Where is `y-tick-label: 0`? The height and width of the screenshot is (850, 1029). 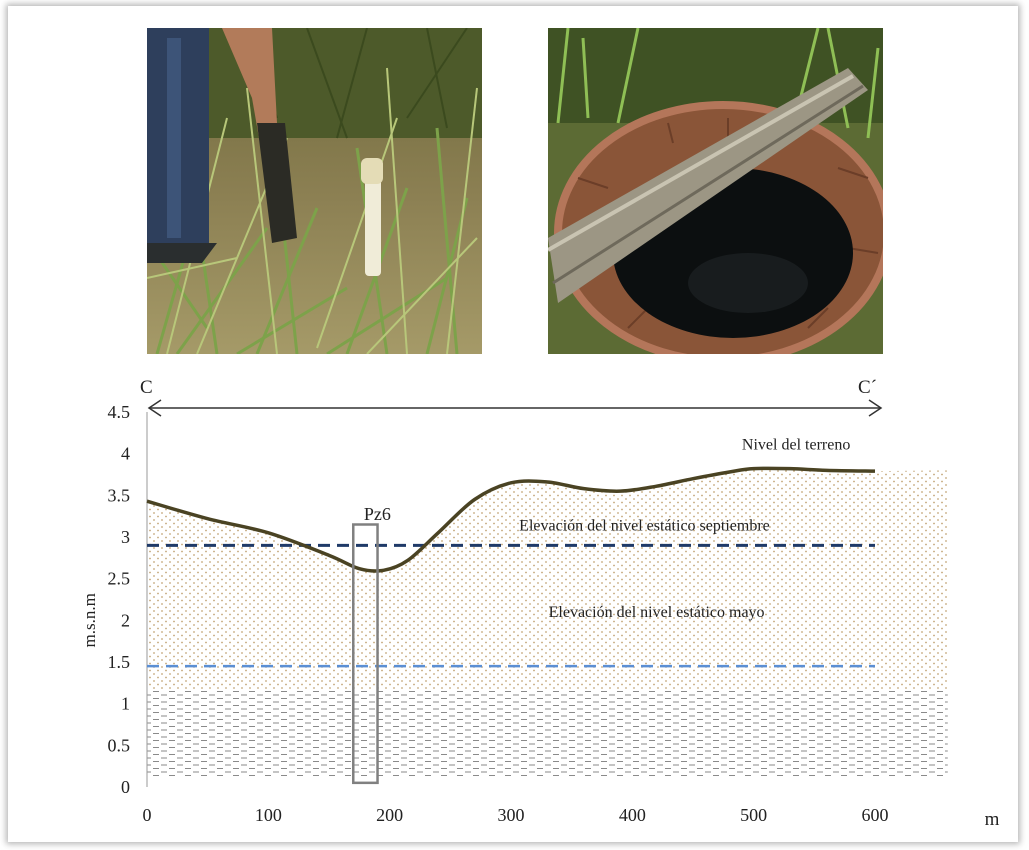
y-tick-label: 0 is located at coordinates (125, 787).